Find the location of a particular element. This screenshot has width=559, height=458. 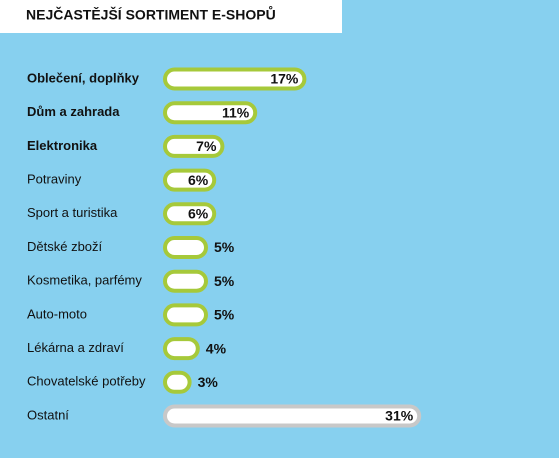

category-label: Chovatelské potřeby is located at coordinates (86, 381).